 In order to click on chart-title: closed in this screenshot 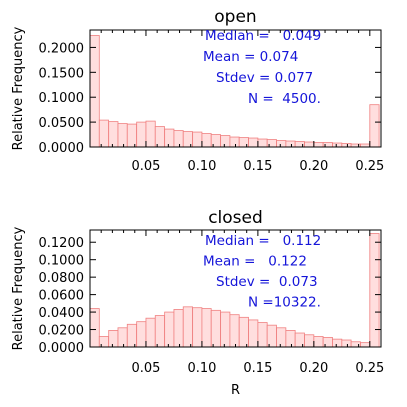, I will do `click(235, 218)`.